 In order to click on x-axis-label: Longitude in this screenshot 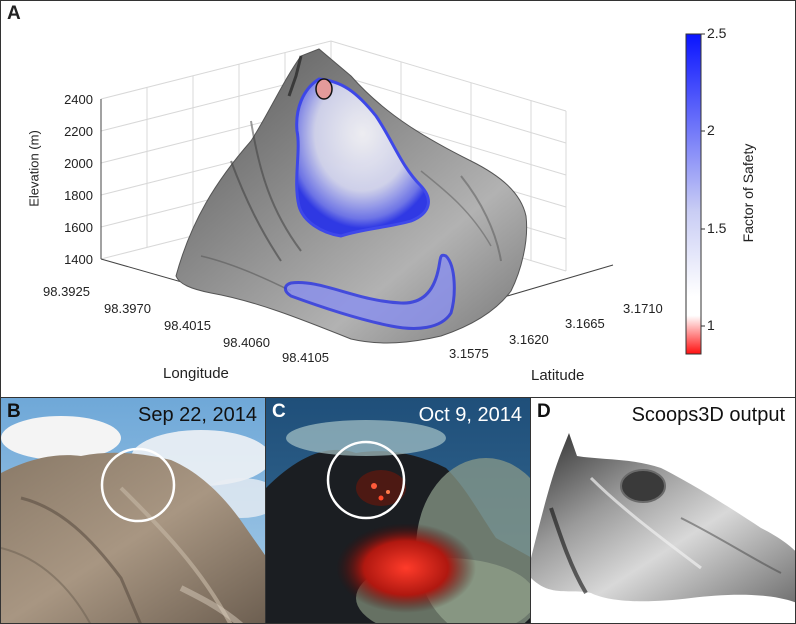, I will do `click(196, 373)`.